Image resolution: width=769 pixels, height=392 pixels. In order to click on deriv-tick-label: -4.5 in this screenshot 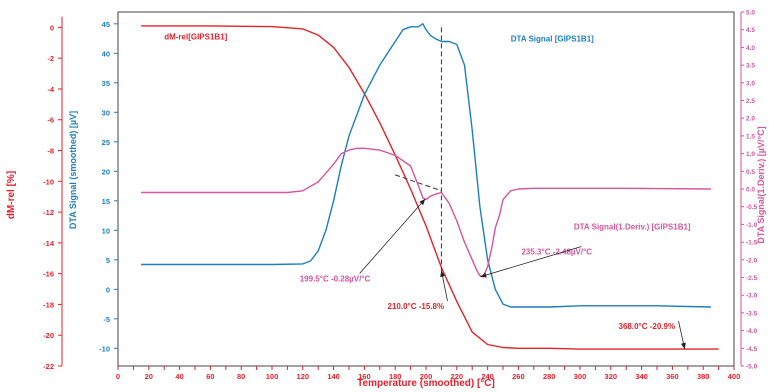, I will do `click(752, 349)`.